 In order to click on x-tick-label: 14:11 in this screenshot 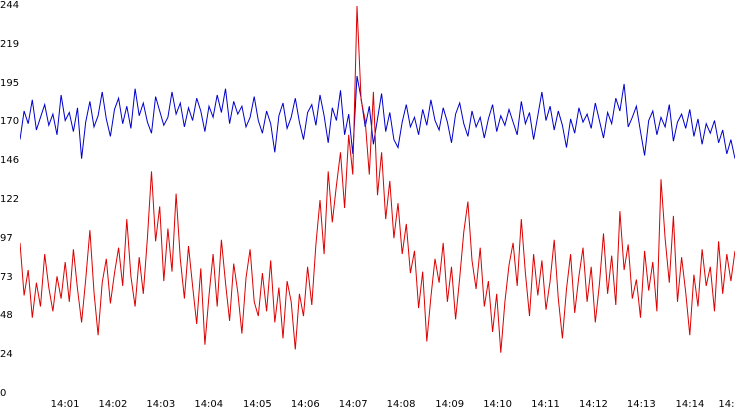, I will do `click(545, 404)`.